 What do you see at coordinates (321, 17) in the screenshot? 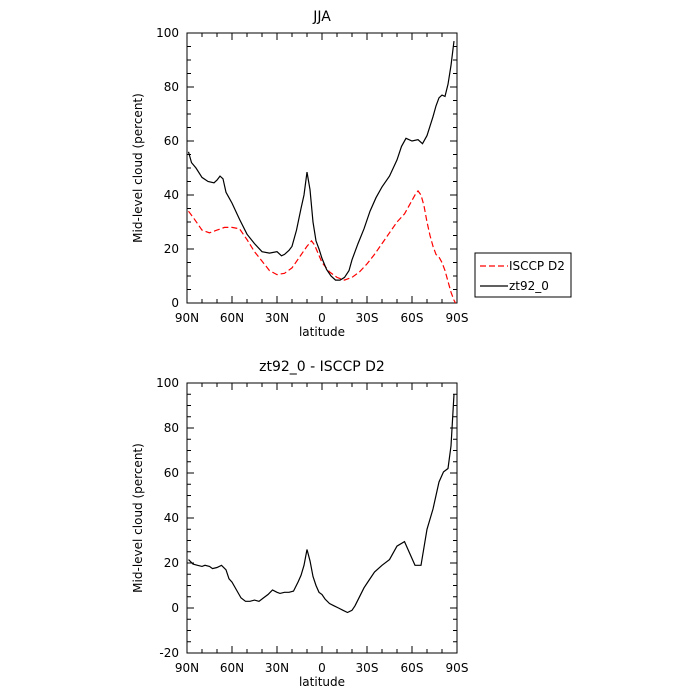
I see `chart-title: JJA` at bounding box center [321, 17].